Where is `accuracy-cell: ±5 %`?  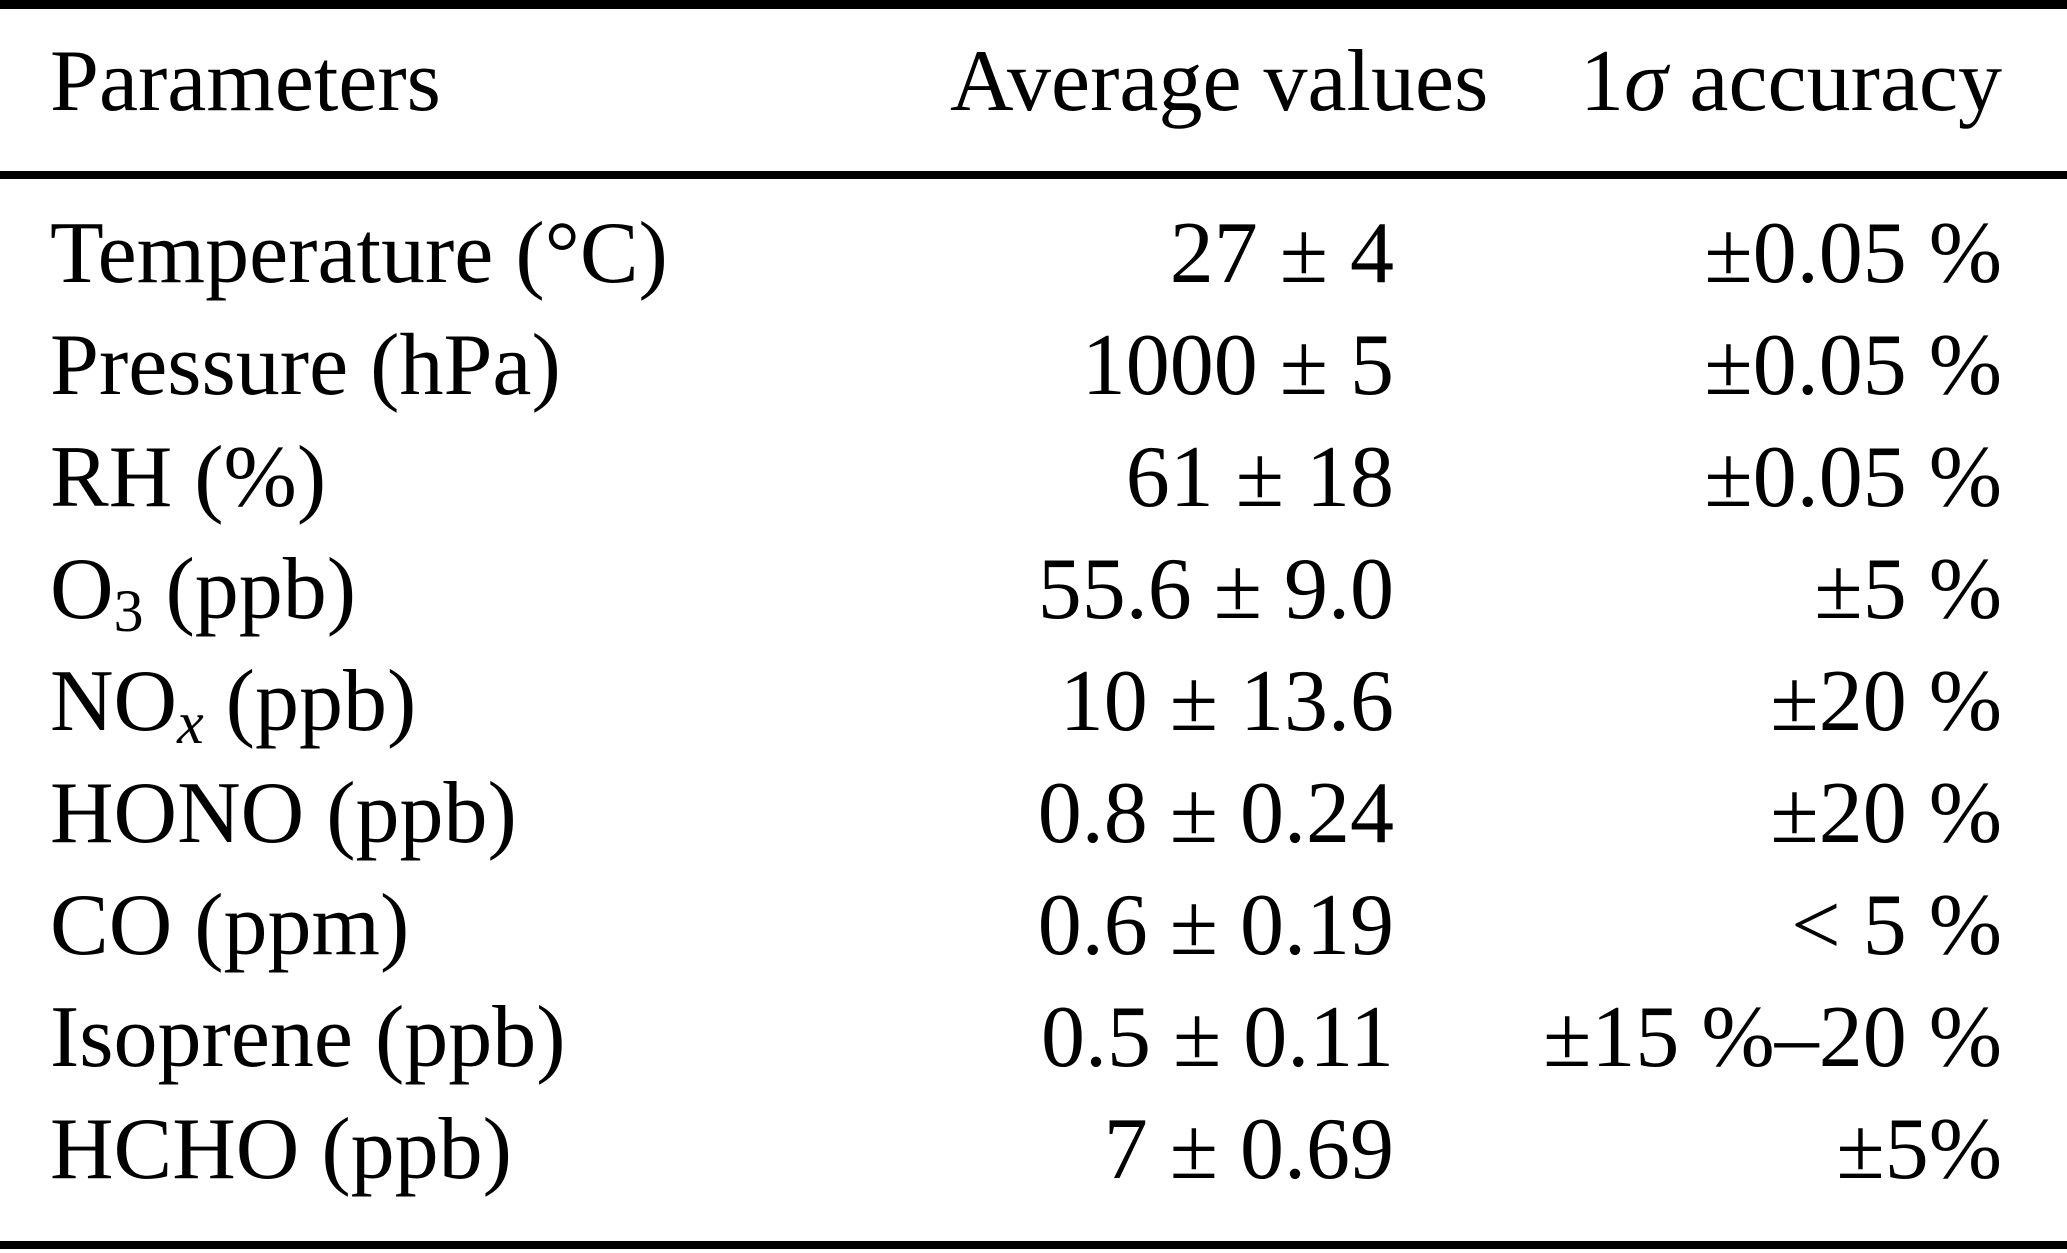
accuracy-cell: ±5 % is located at coordinates (1908, 589).